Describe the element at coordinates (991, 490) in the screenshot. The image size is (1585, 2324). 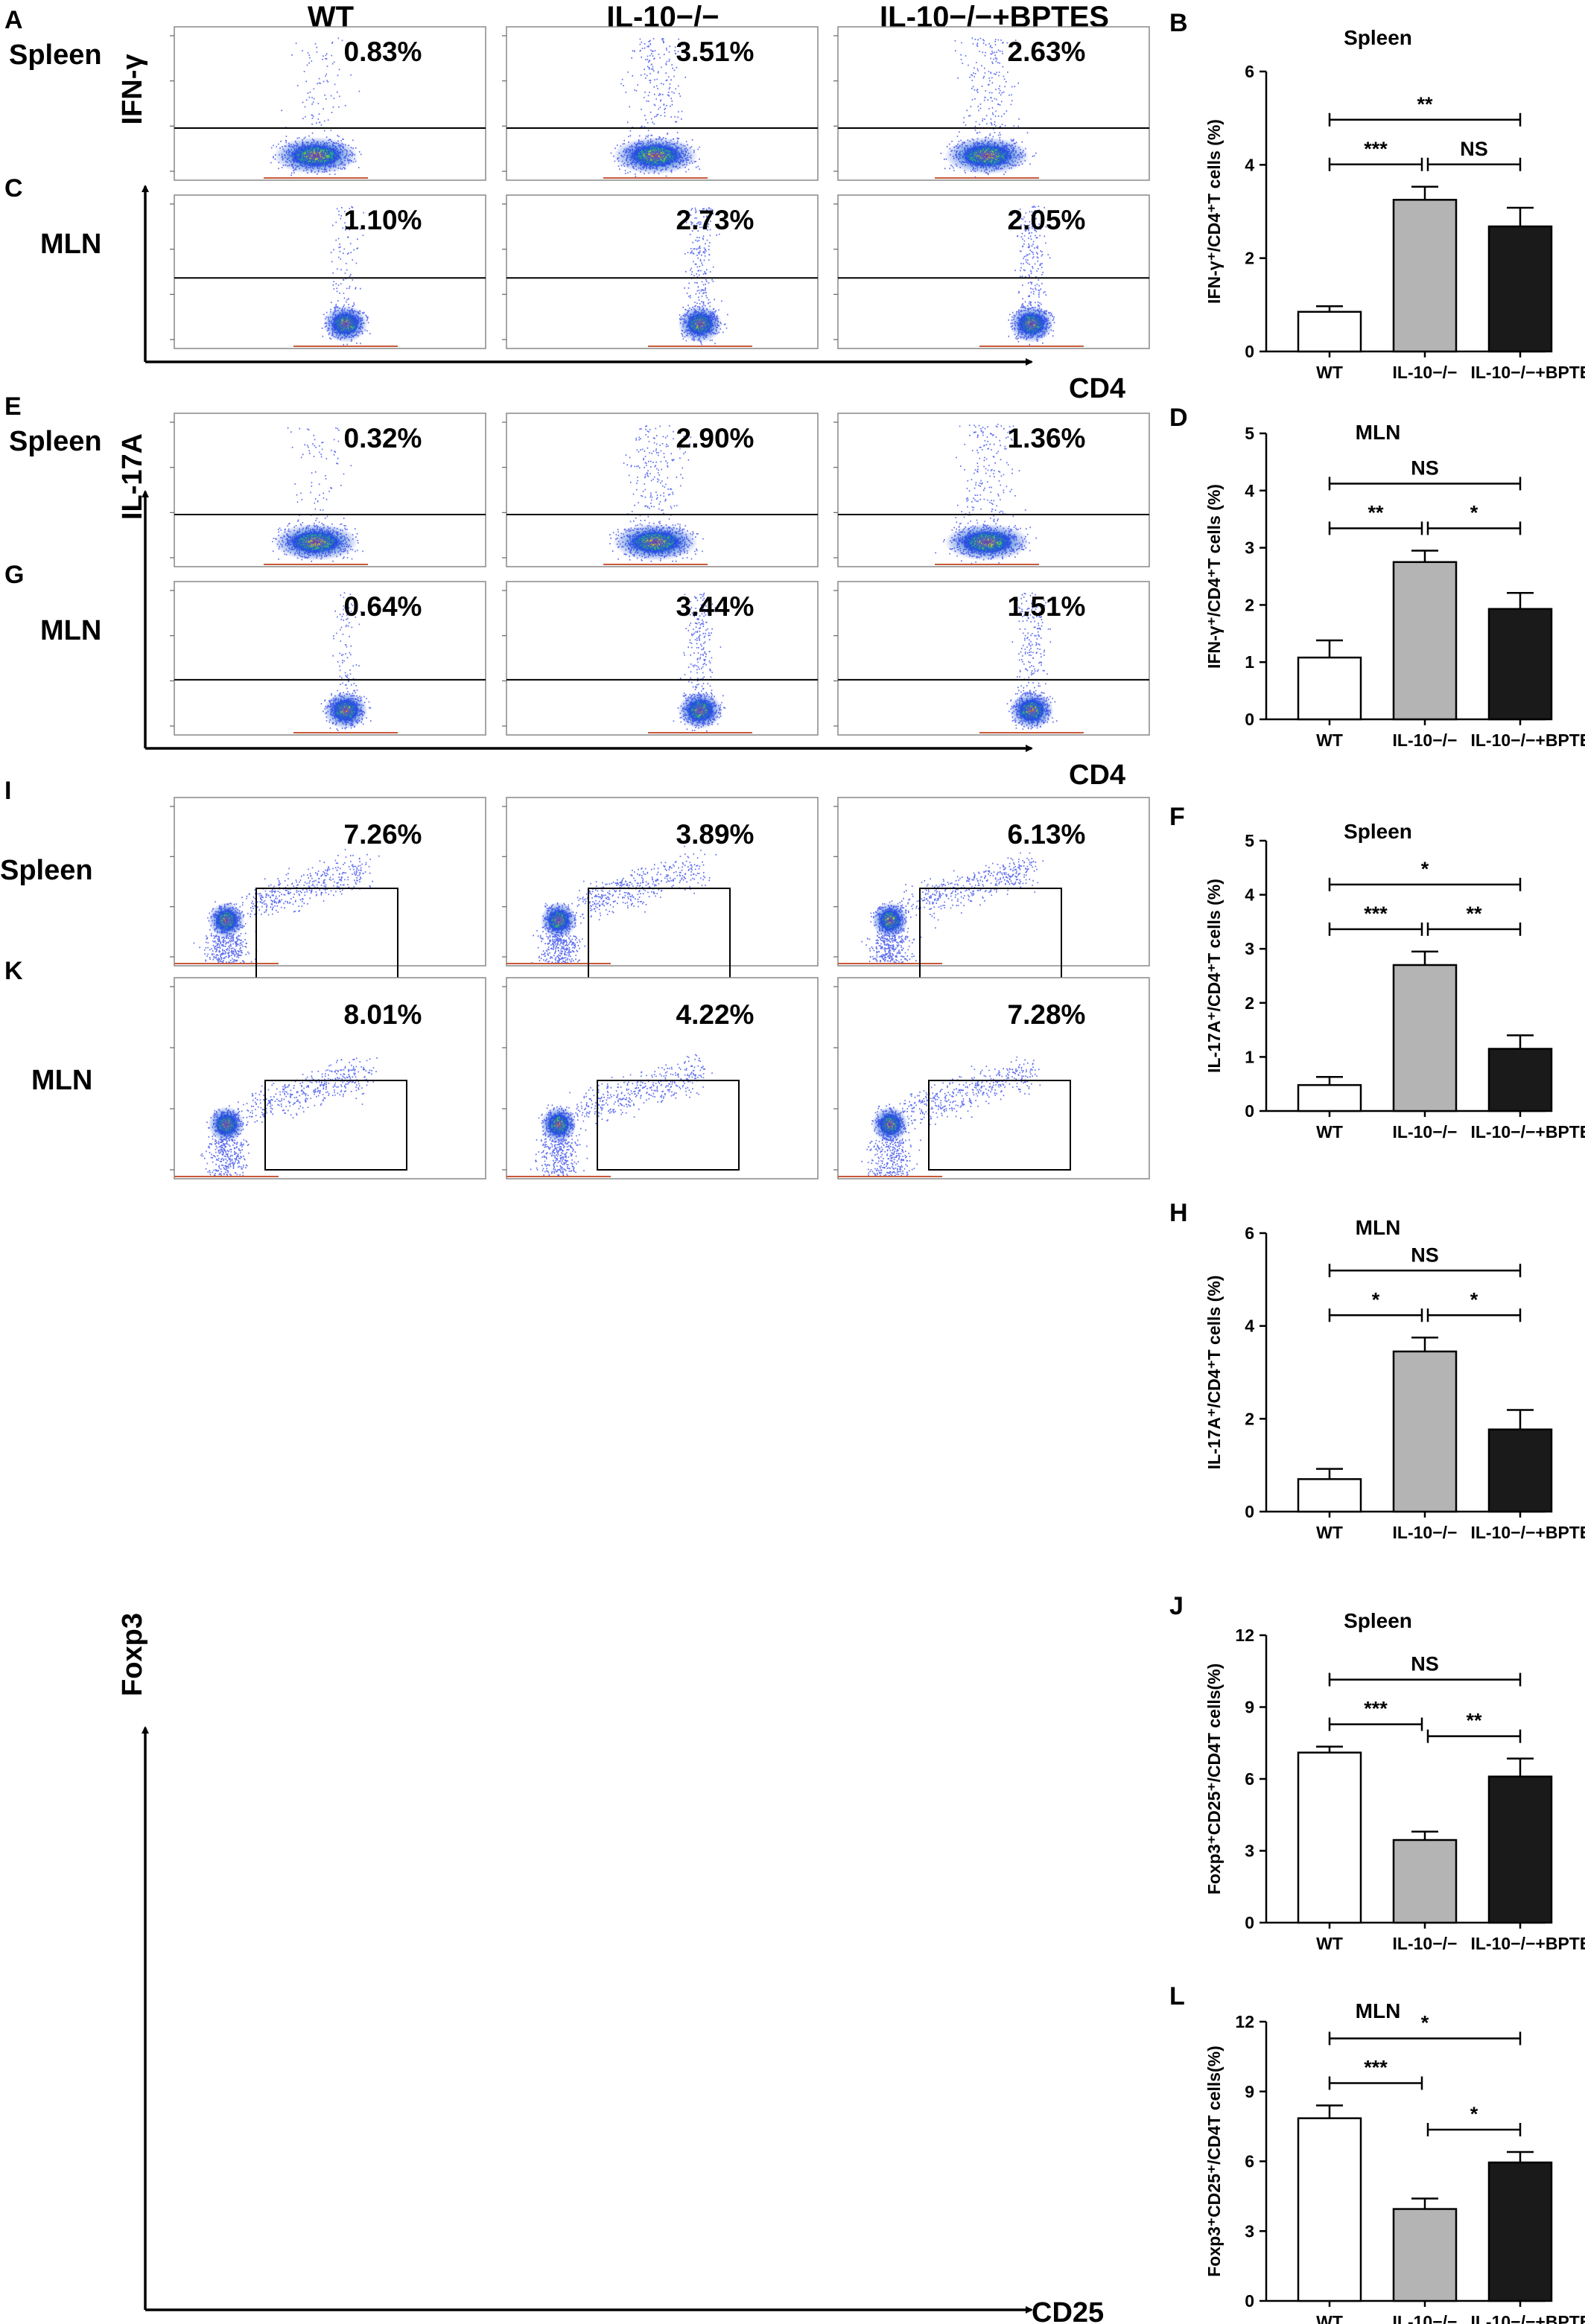
I see `flow-plot-panel: 1.36%` at that location.